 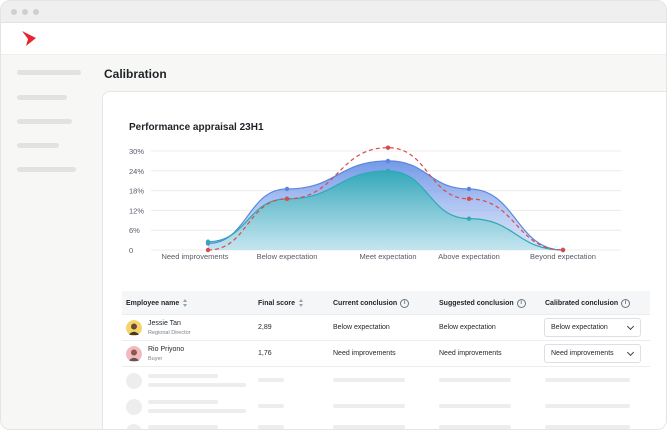 I want to click on calibrated-conclusion-select: Below expectation, so click(x=592, y=327).